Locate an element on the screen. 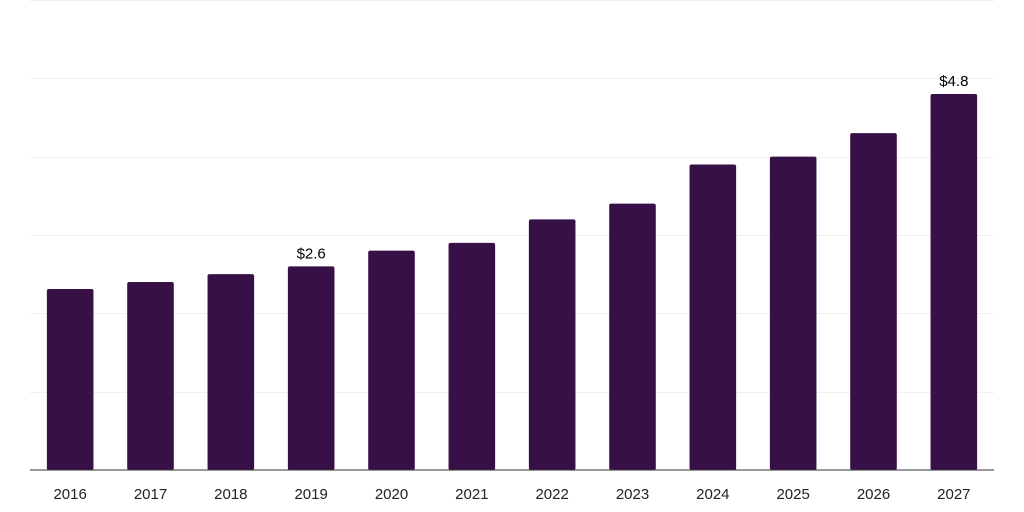  x-tick-label-2018: 2018 is located at coordinates (230, 494).